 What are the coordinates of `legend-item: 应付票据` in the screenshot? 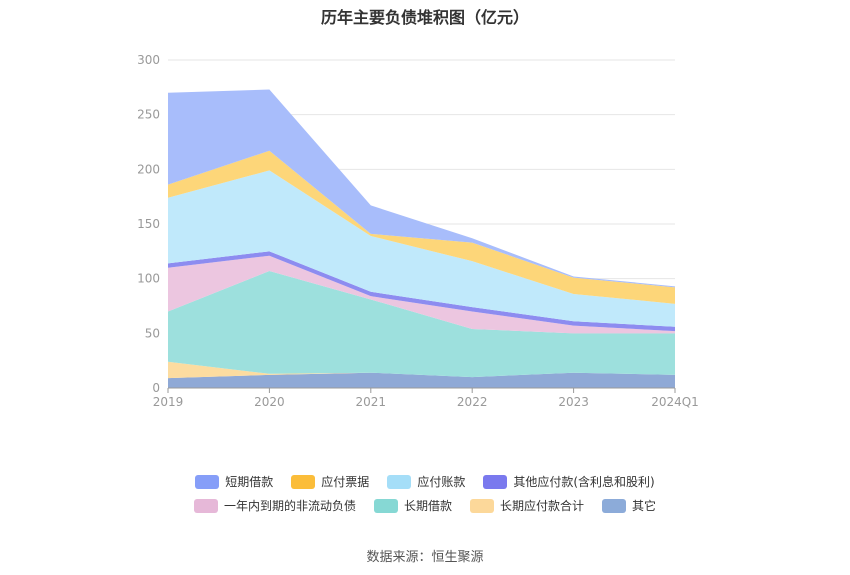 It's located at (330, 481).